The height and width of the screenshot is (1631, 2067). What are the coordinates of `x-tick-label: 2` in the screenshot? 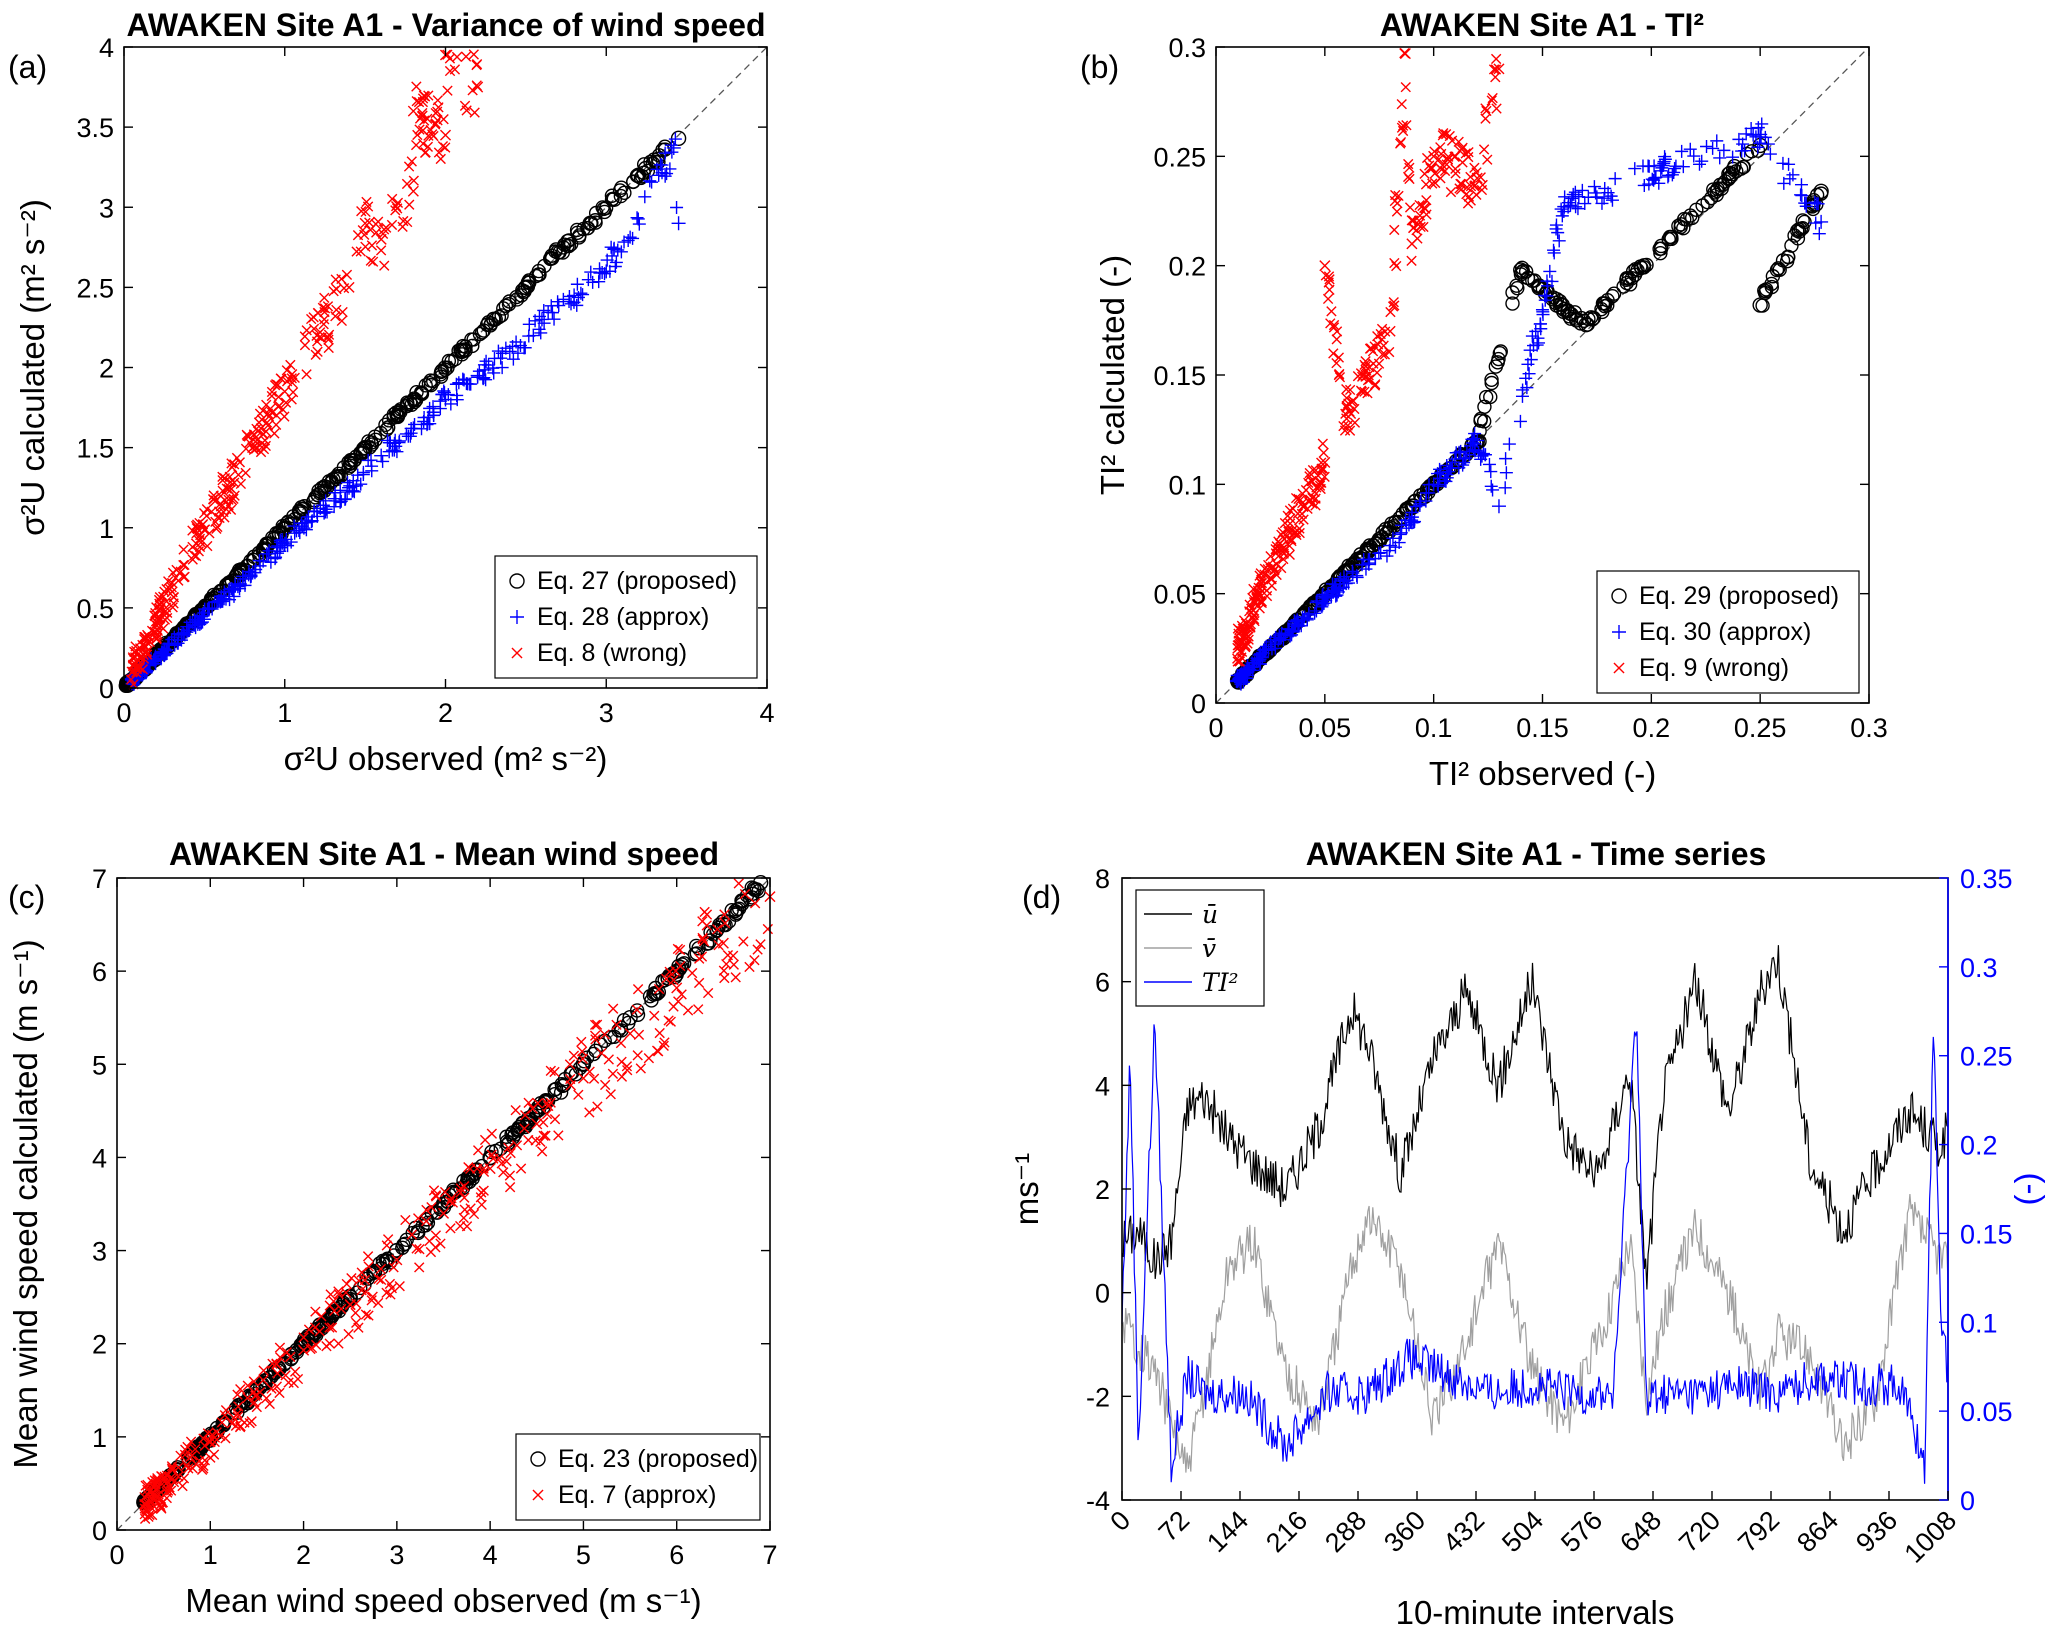 It's located at (303, 1555).